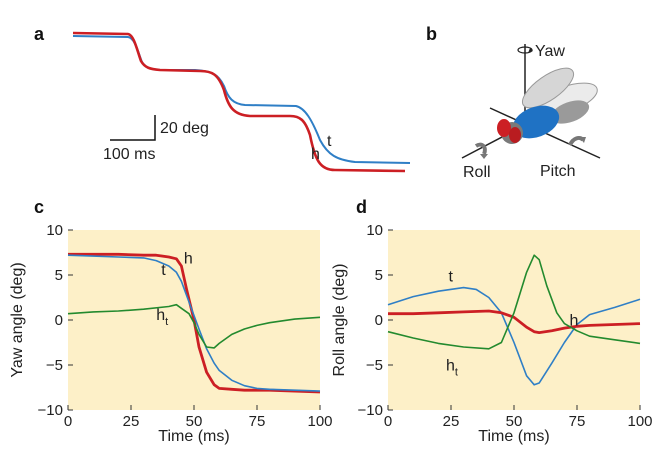 Image resolution: width=652 pixels, height=466 pixels. Describe the element at coordinates (550, 51) in the screenshot. I see `yaw-label: Yaw` at that location.